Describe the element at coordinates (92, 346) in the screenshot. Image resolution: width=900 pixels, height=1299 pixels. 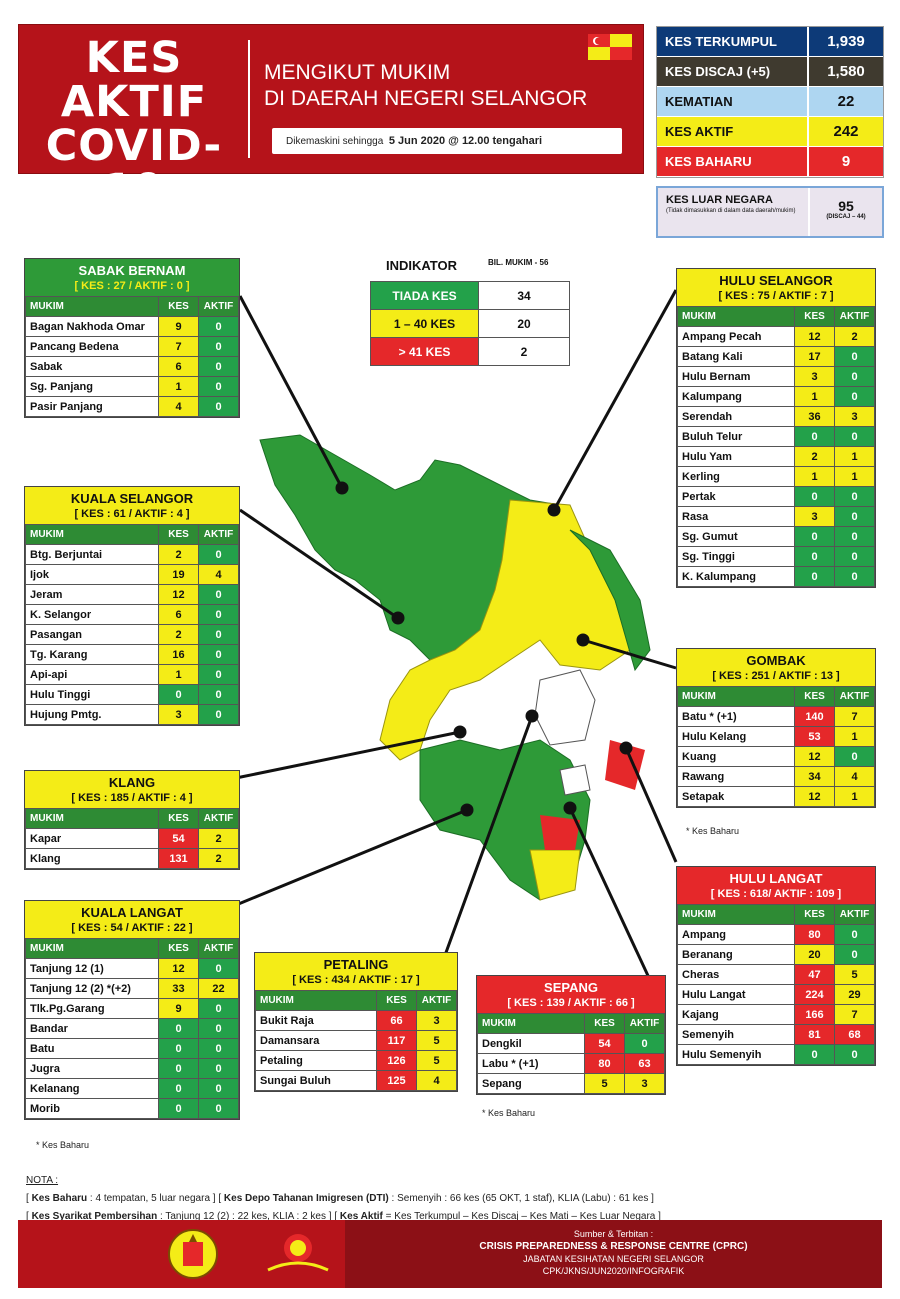
I see `mukim-name: Pancang Bedena` at that location.